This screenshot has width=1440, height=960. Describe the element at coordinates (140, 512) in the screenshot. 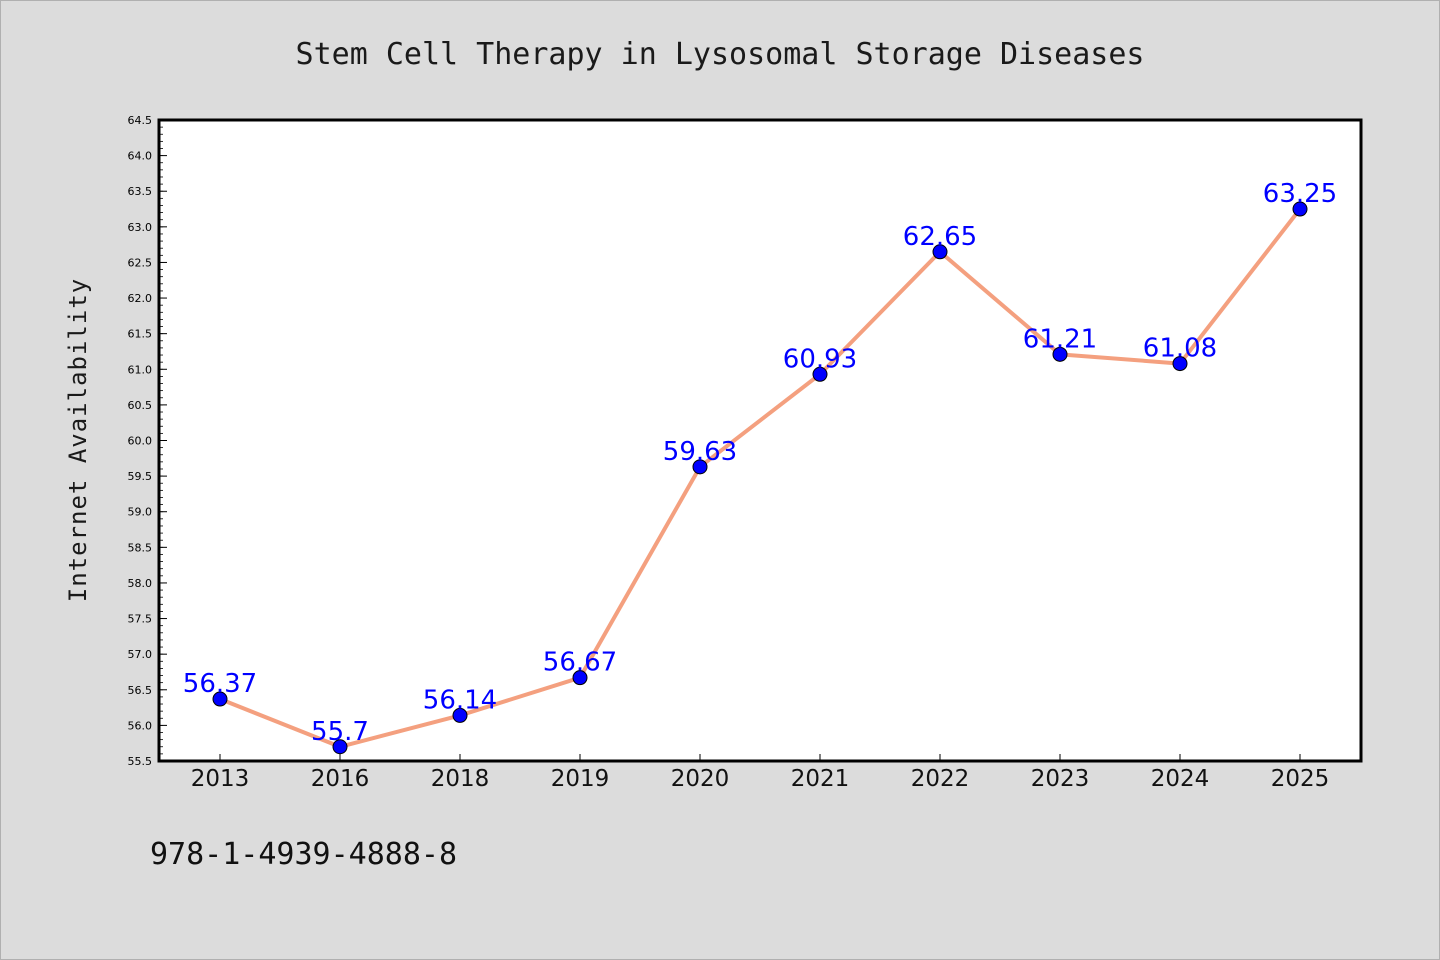

I see `y-tick-label: 59.0` at that location.